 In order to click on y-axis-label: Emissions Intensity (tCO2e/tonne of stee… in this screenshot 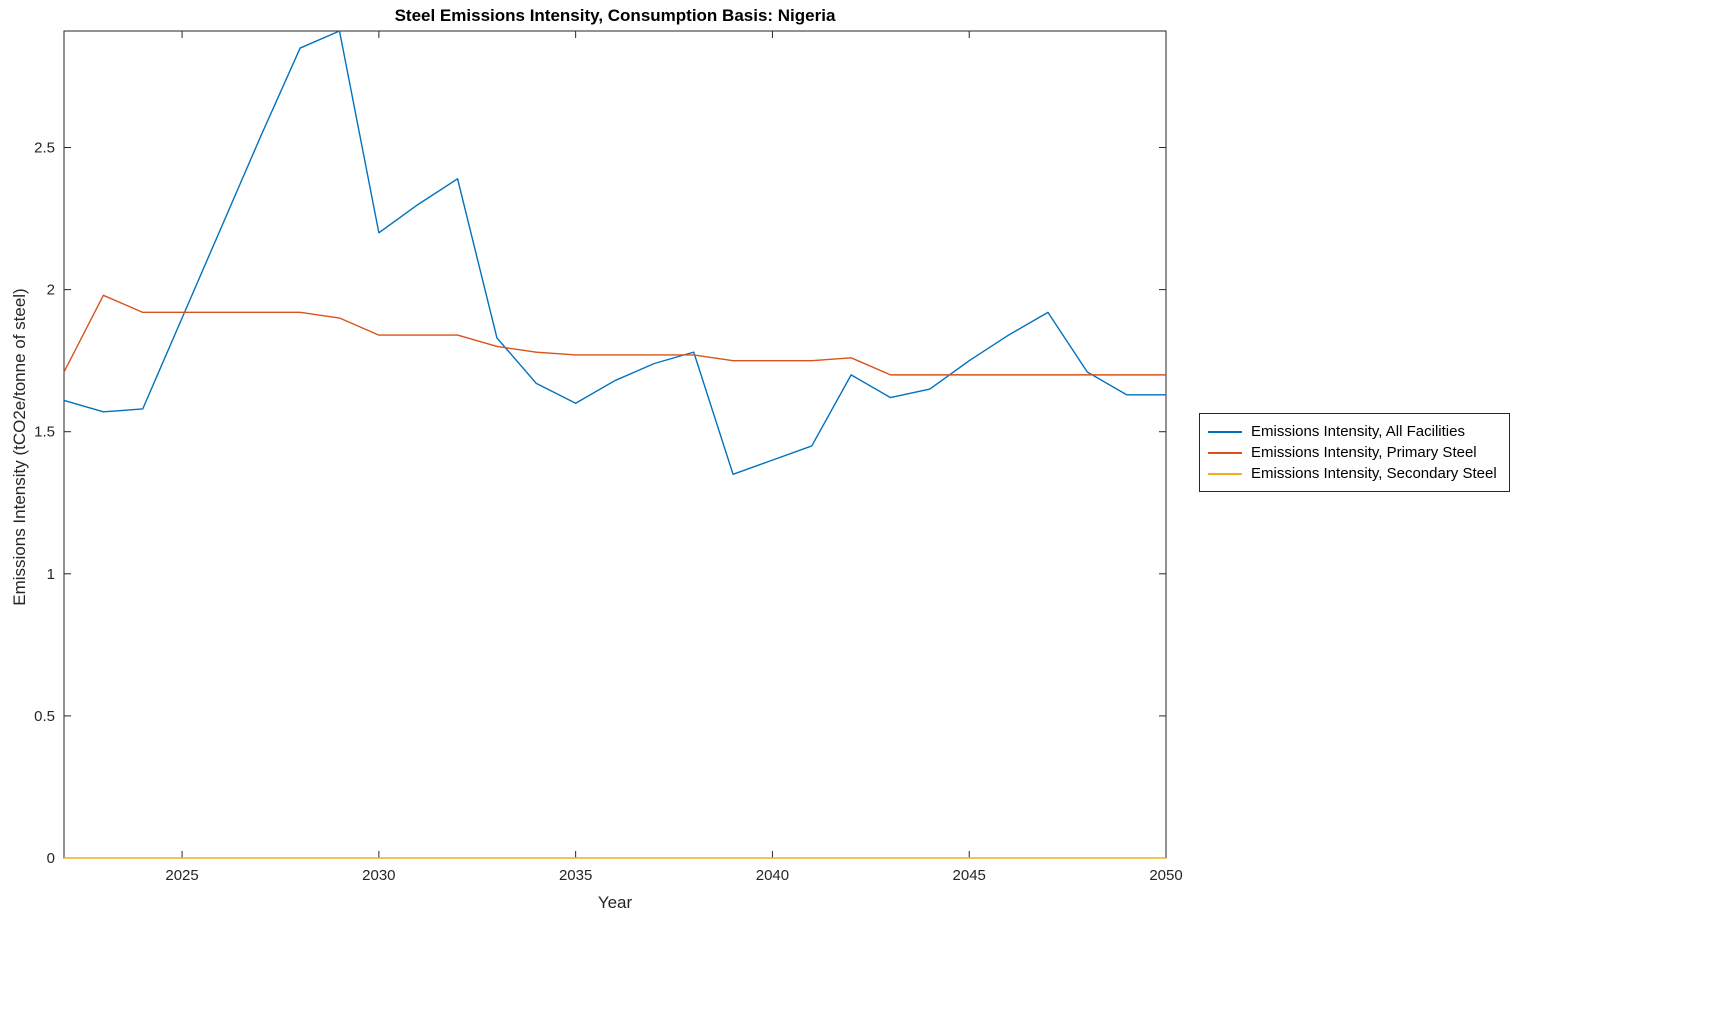, I will do `click(19, 447)`.